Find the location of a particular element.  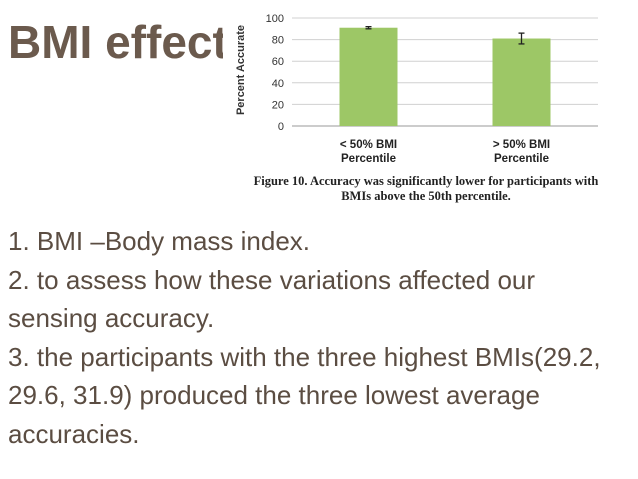

slide-title: BMI effect is located at coordinates (115, 42).